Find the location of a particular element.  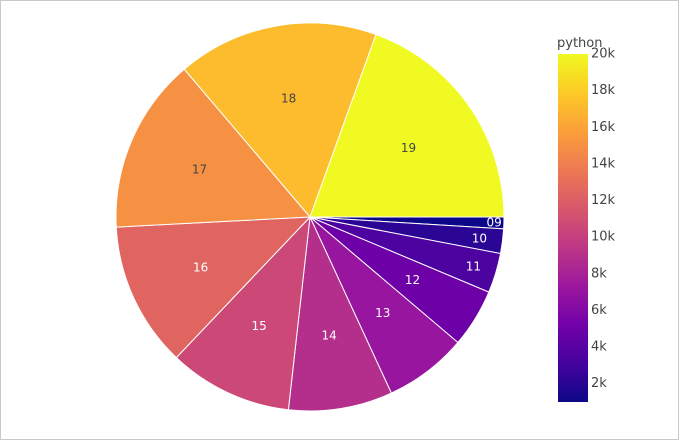

colorbar-tick-label: 16k is located at coordinates (603, 127).